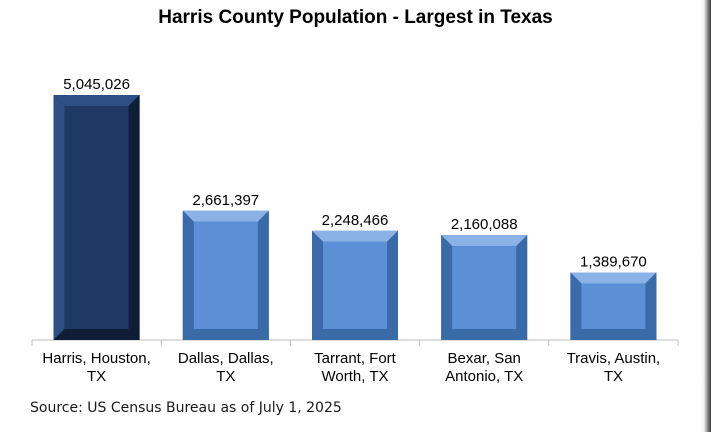  I want to click on x-tick-label: Bexar, San, so click(484, 358).